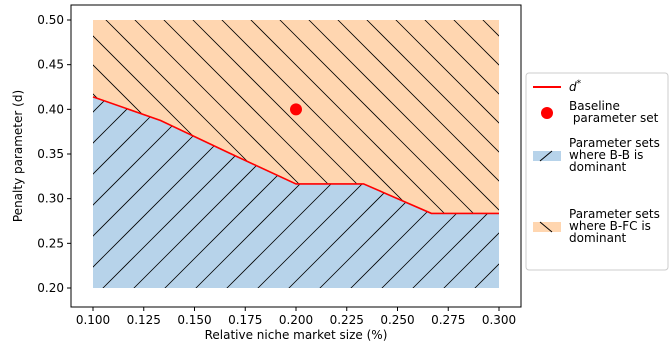  Describe the element at coordinates (397, 320) in the screenshot. I see `x-tick-label: 0.250` at that location.